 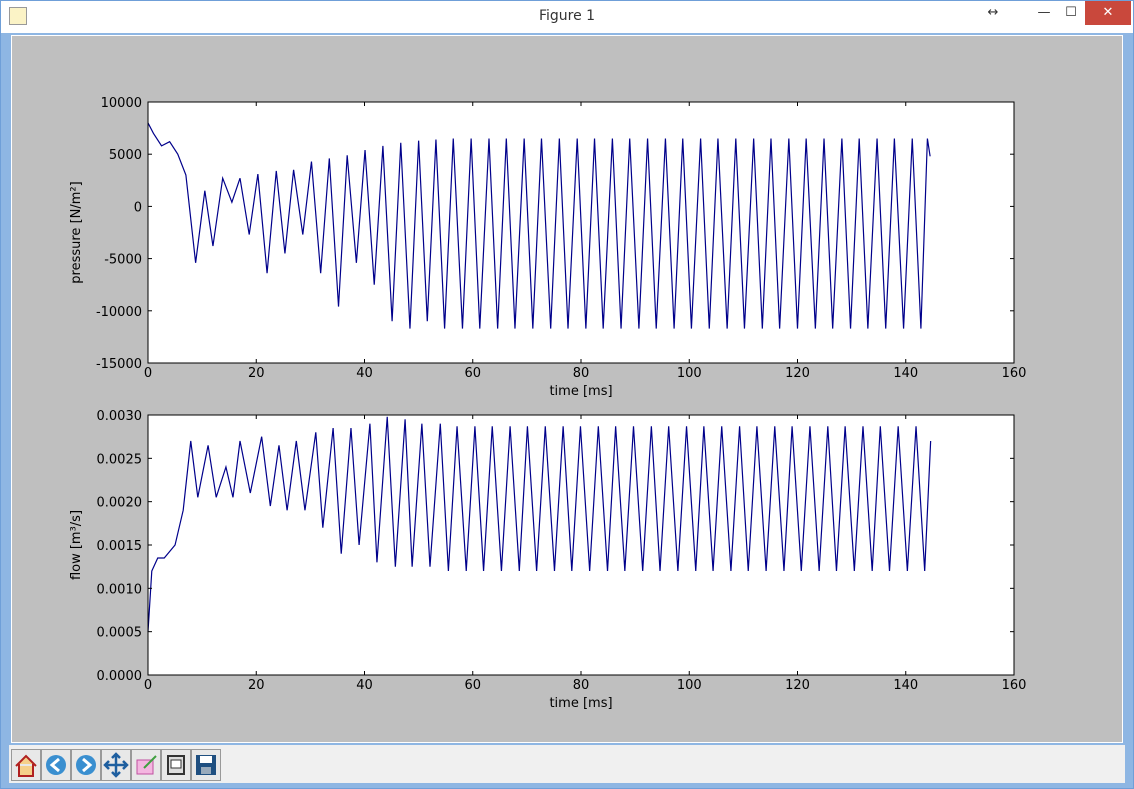 What do you see at coordinates (125, 155) in the screenshot?
I see `y-tick-label: 5000` at bounding box center [125, 155].